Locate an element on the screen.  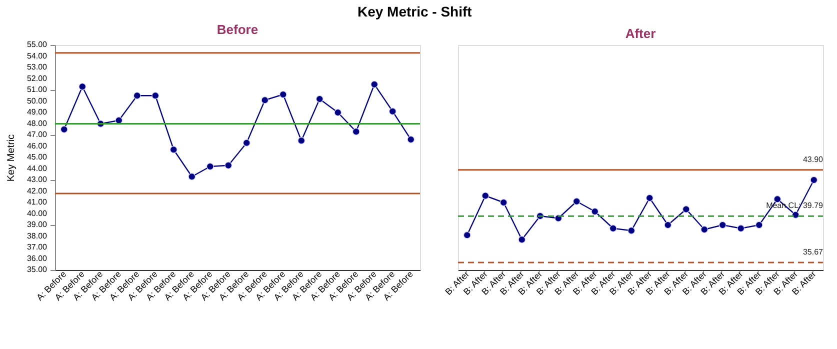
y-tick-label: 50.00 is located at coordinates (37, 101).